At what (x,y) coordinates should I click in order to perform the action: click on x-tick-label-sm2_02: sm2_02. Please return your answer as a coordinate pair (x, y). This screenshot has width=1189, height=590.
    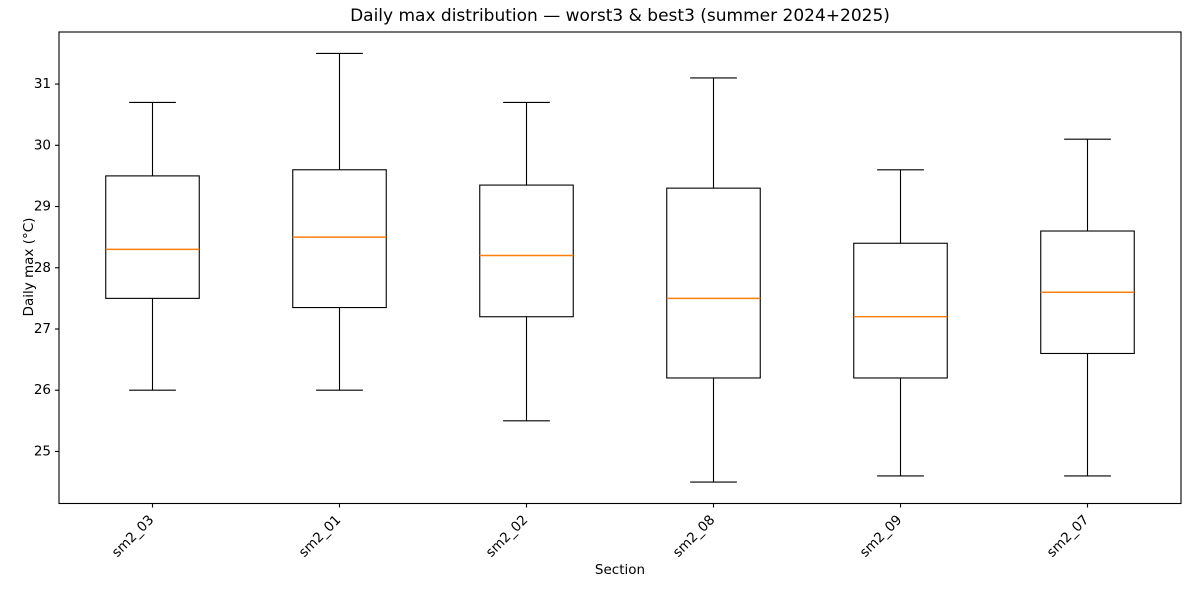
    Looking at the image, I should click on (507, 536).